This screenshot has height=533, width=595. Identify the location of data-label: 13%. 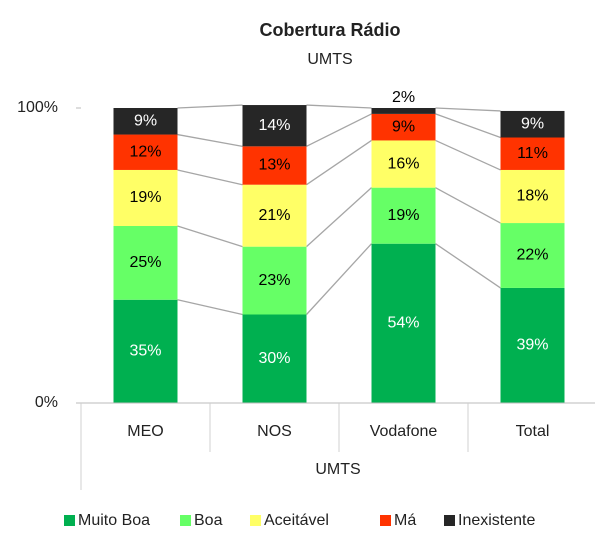
(274, 165).